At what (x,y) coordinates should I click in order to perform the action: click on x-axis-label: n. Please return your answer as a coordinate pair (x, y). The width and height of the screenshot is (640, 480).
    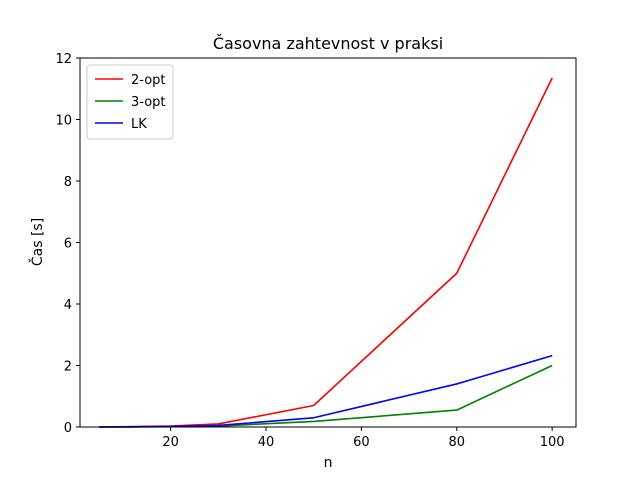
    Looking at the image, I should click on (328, 463).